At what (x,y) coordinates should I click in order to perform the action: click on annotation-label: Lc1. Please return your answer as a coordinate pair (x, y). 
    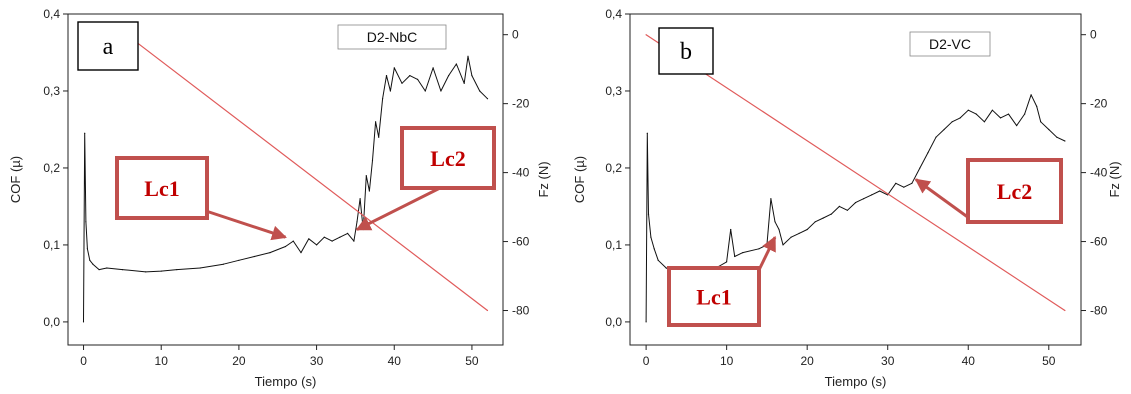
    Looking at the image, I should click on (161, 188).